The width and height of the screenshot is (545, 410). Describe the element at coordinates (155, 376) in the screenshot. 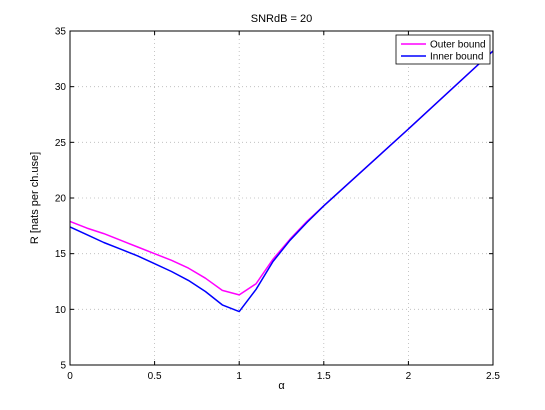

I see `x-tick-label: 0.5` at that location.